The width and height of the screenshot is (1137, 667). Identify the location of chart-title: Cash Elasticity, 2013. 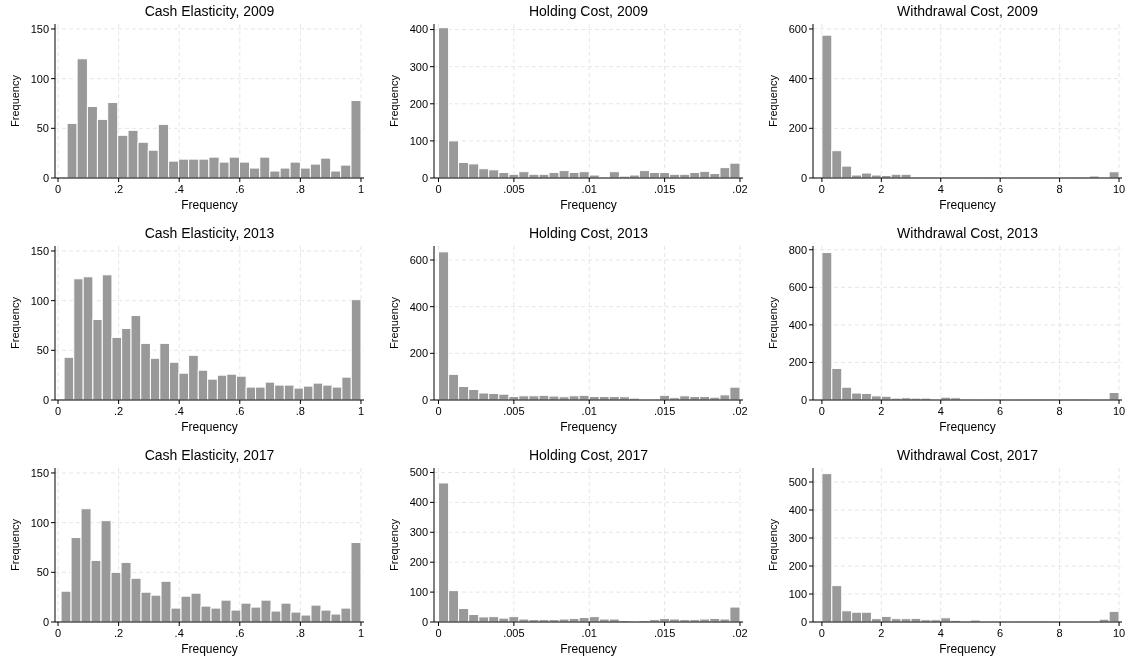
(209, 233).